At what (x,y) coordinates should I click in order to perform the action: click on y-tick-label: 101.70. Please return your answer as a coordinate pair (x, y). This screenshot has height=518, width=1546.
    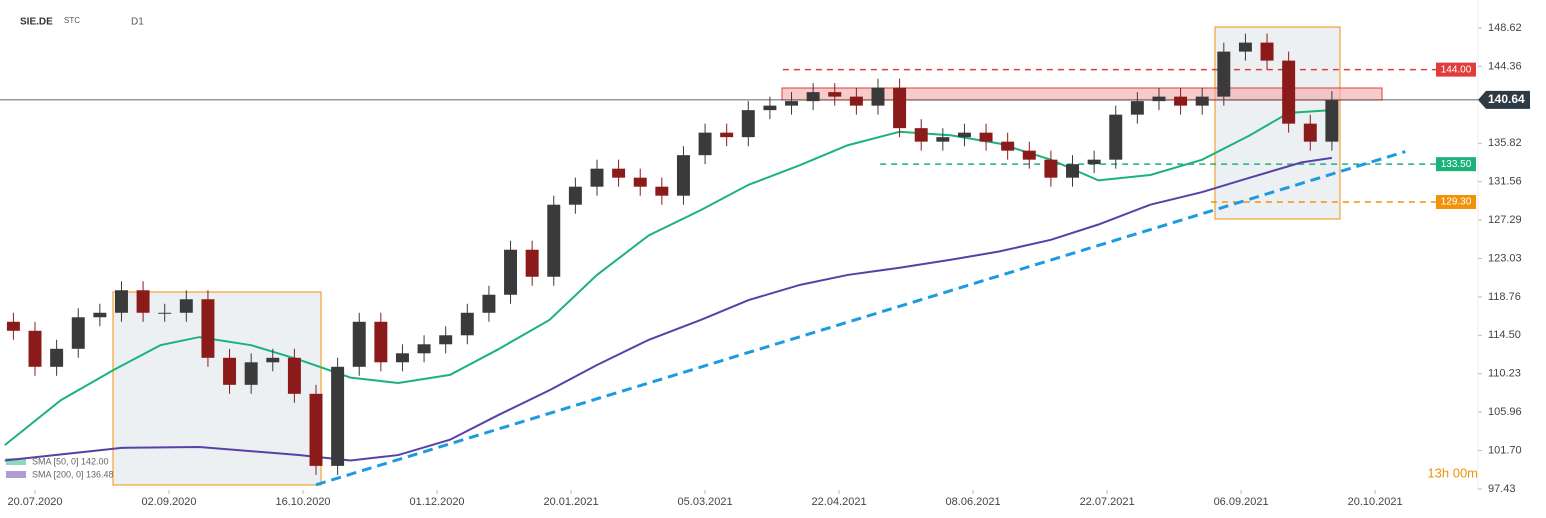
    Looking at the image, I should click on (1505, 450).